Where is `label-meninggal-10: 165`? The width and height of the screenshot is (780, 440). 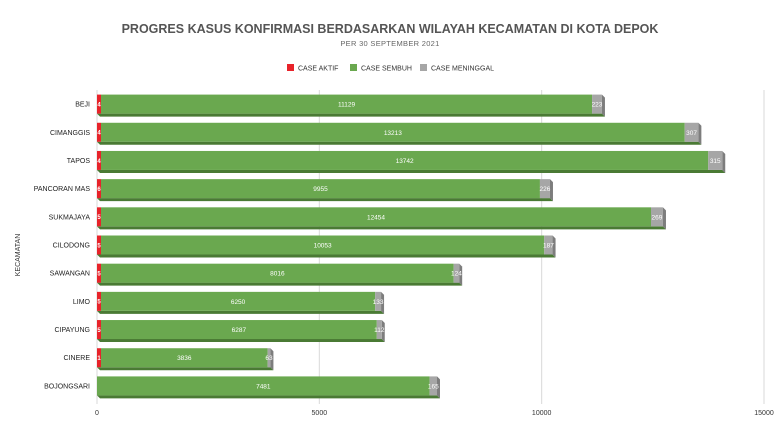
label-meninggal-10: 165 is located at coordinates (433, 386).